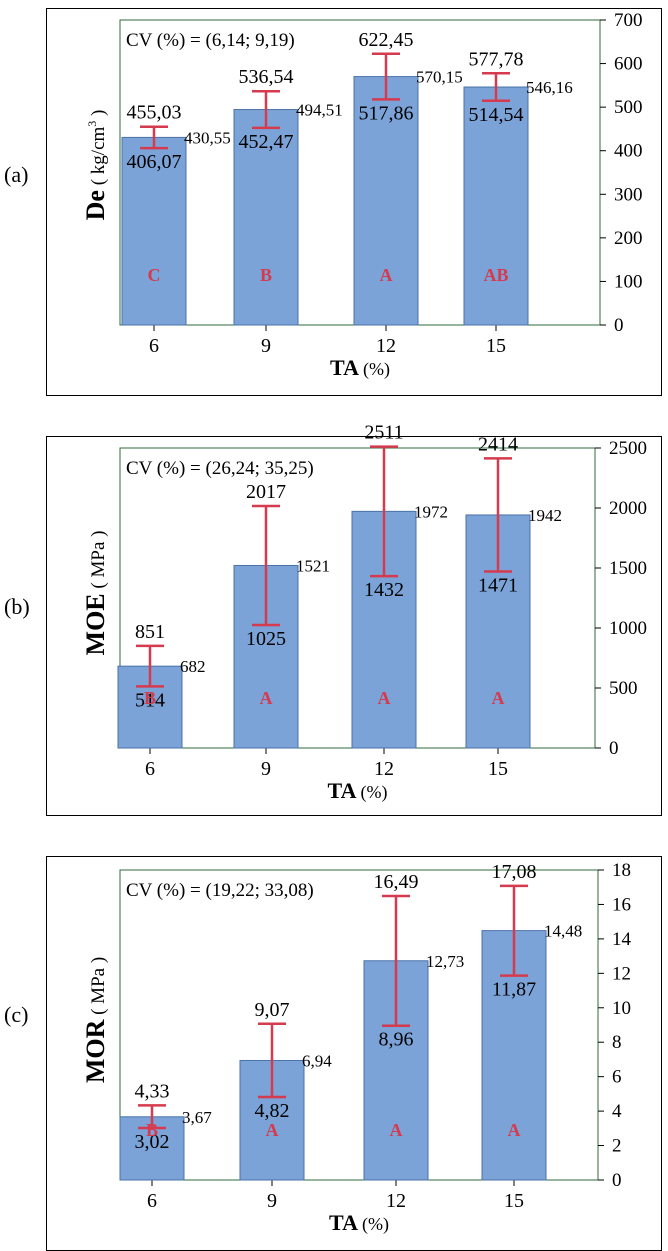 The image size is (668, 1251). I want to click on cv-annotation: CV (%) = (19,22; 33,08), so click(220, 890).